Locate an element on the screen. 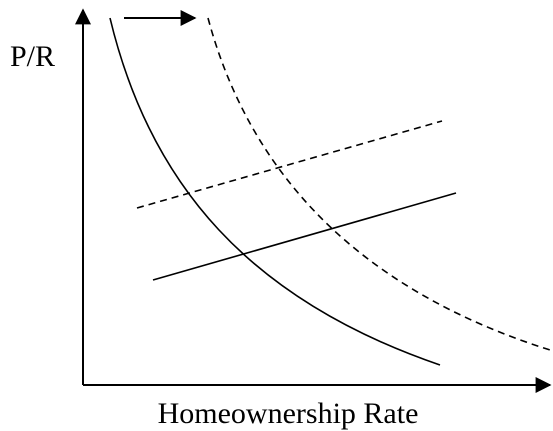  y-axis-label: P/R is located at coordinates (32, 56).